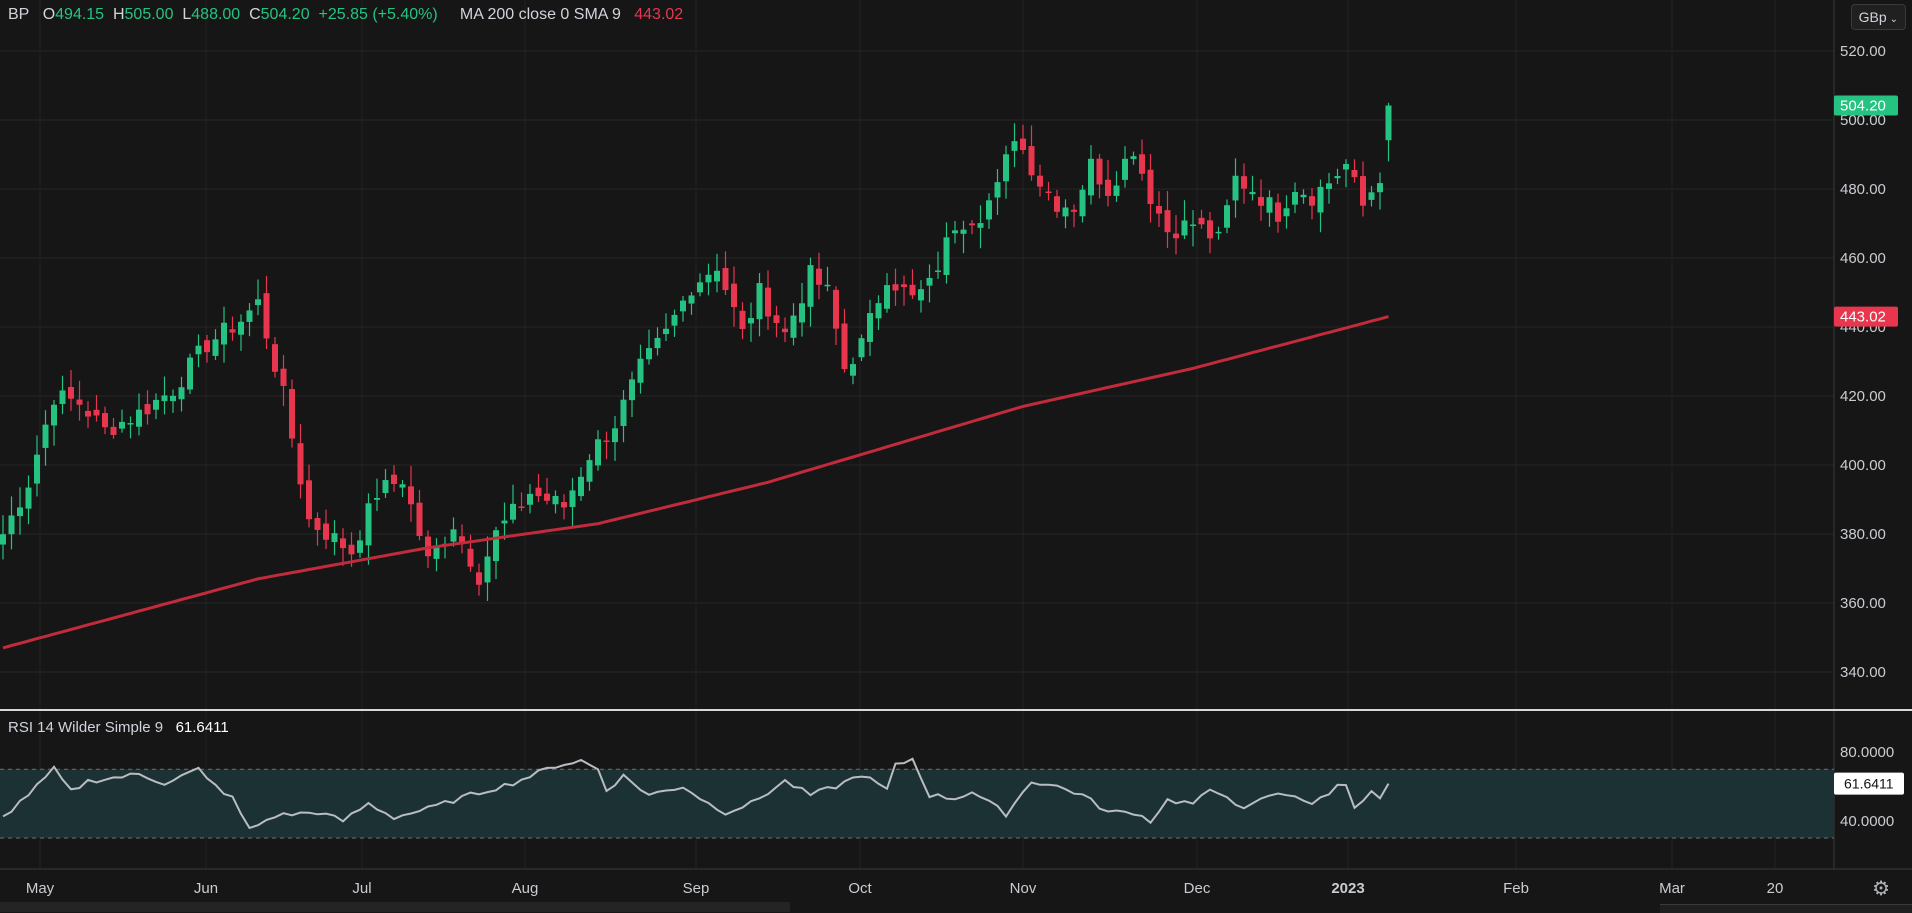  Describe the element at coordinates (1347, 888) in the screenshot. I see `time-tick-label: 2023` at that location.